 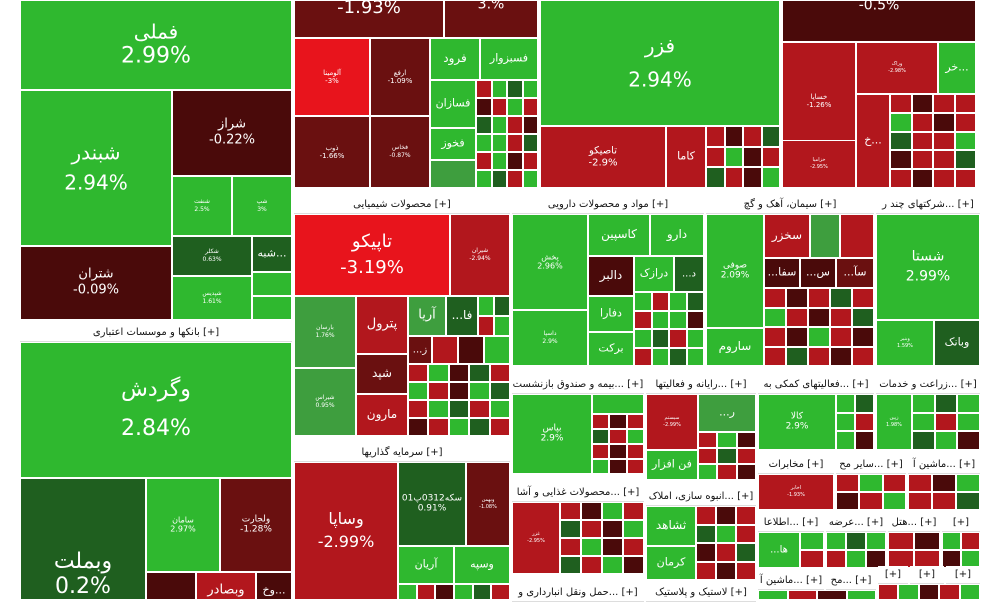 I want to click on tile-darazak: درازک, so click(x=654, y=274).